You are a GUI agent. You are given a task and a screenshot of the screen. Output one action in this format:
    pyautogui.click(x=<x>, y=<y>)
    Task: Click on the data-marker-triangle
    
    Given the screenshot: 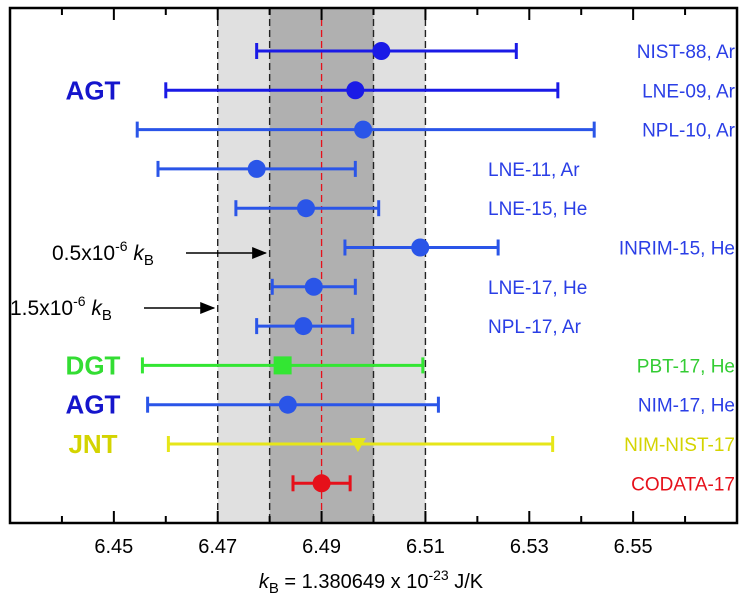 What is the action you would take?
    pyautogui.click(x=357, y=445)
    